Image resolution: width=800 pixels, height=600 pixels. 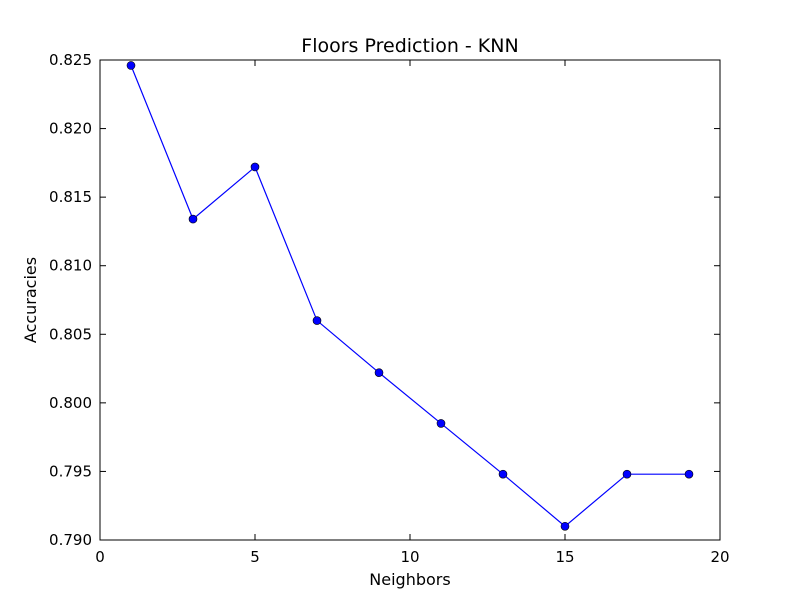 I want to click on chart-title: Floors Prediction - KNN, so click(x=409, y=46).